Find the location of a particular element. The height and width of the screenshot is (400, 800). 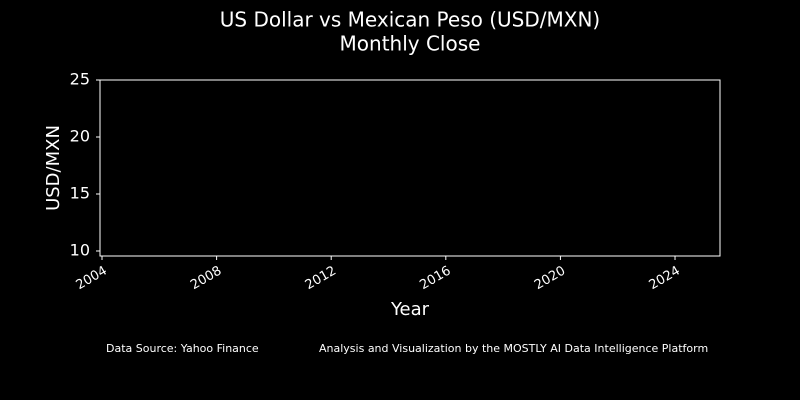

y-tick-label: 20 is located at coordinates (80, 135).